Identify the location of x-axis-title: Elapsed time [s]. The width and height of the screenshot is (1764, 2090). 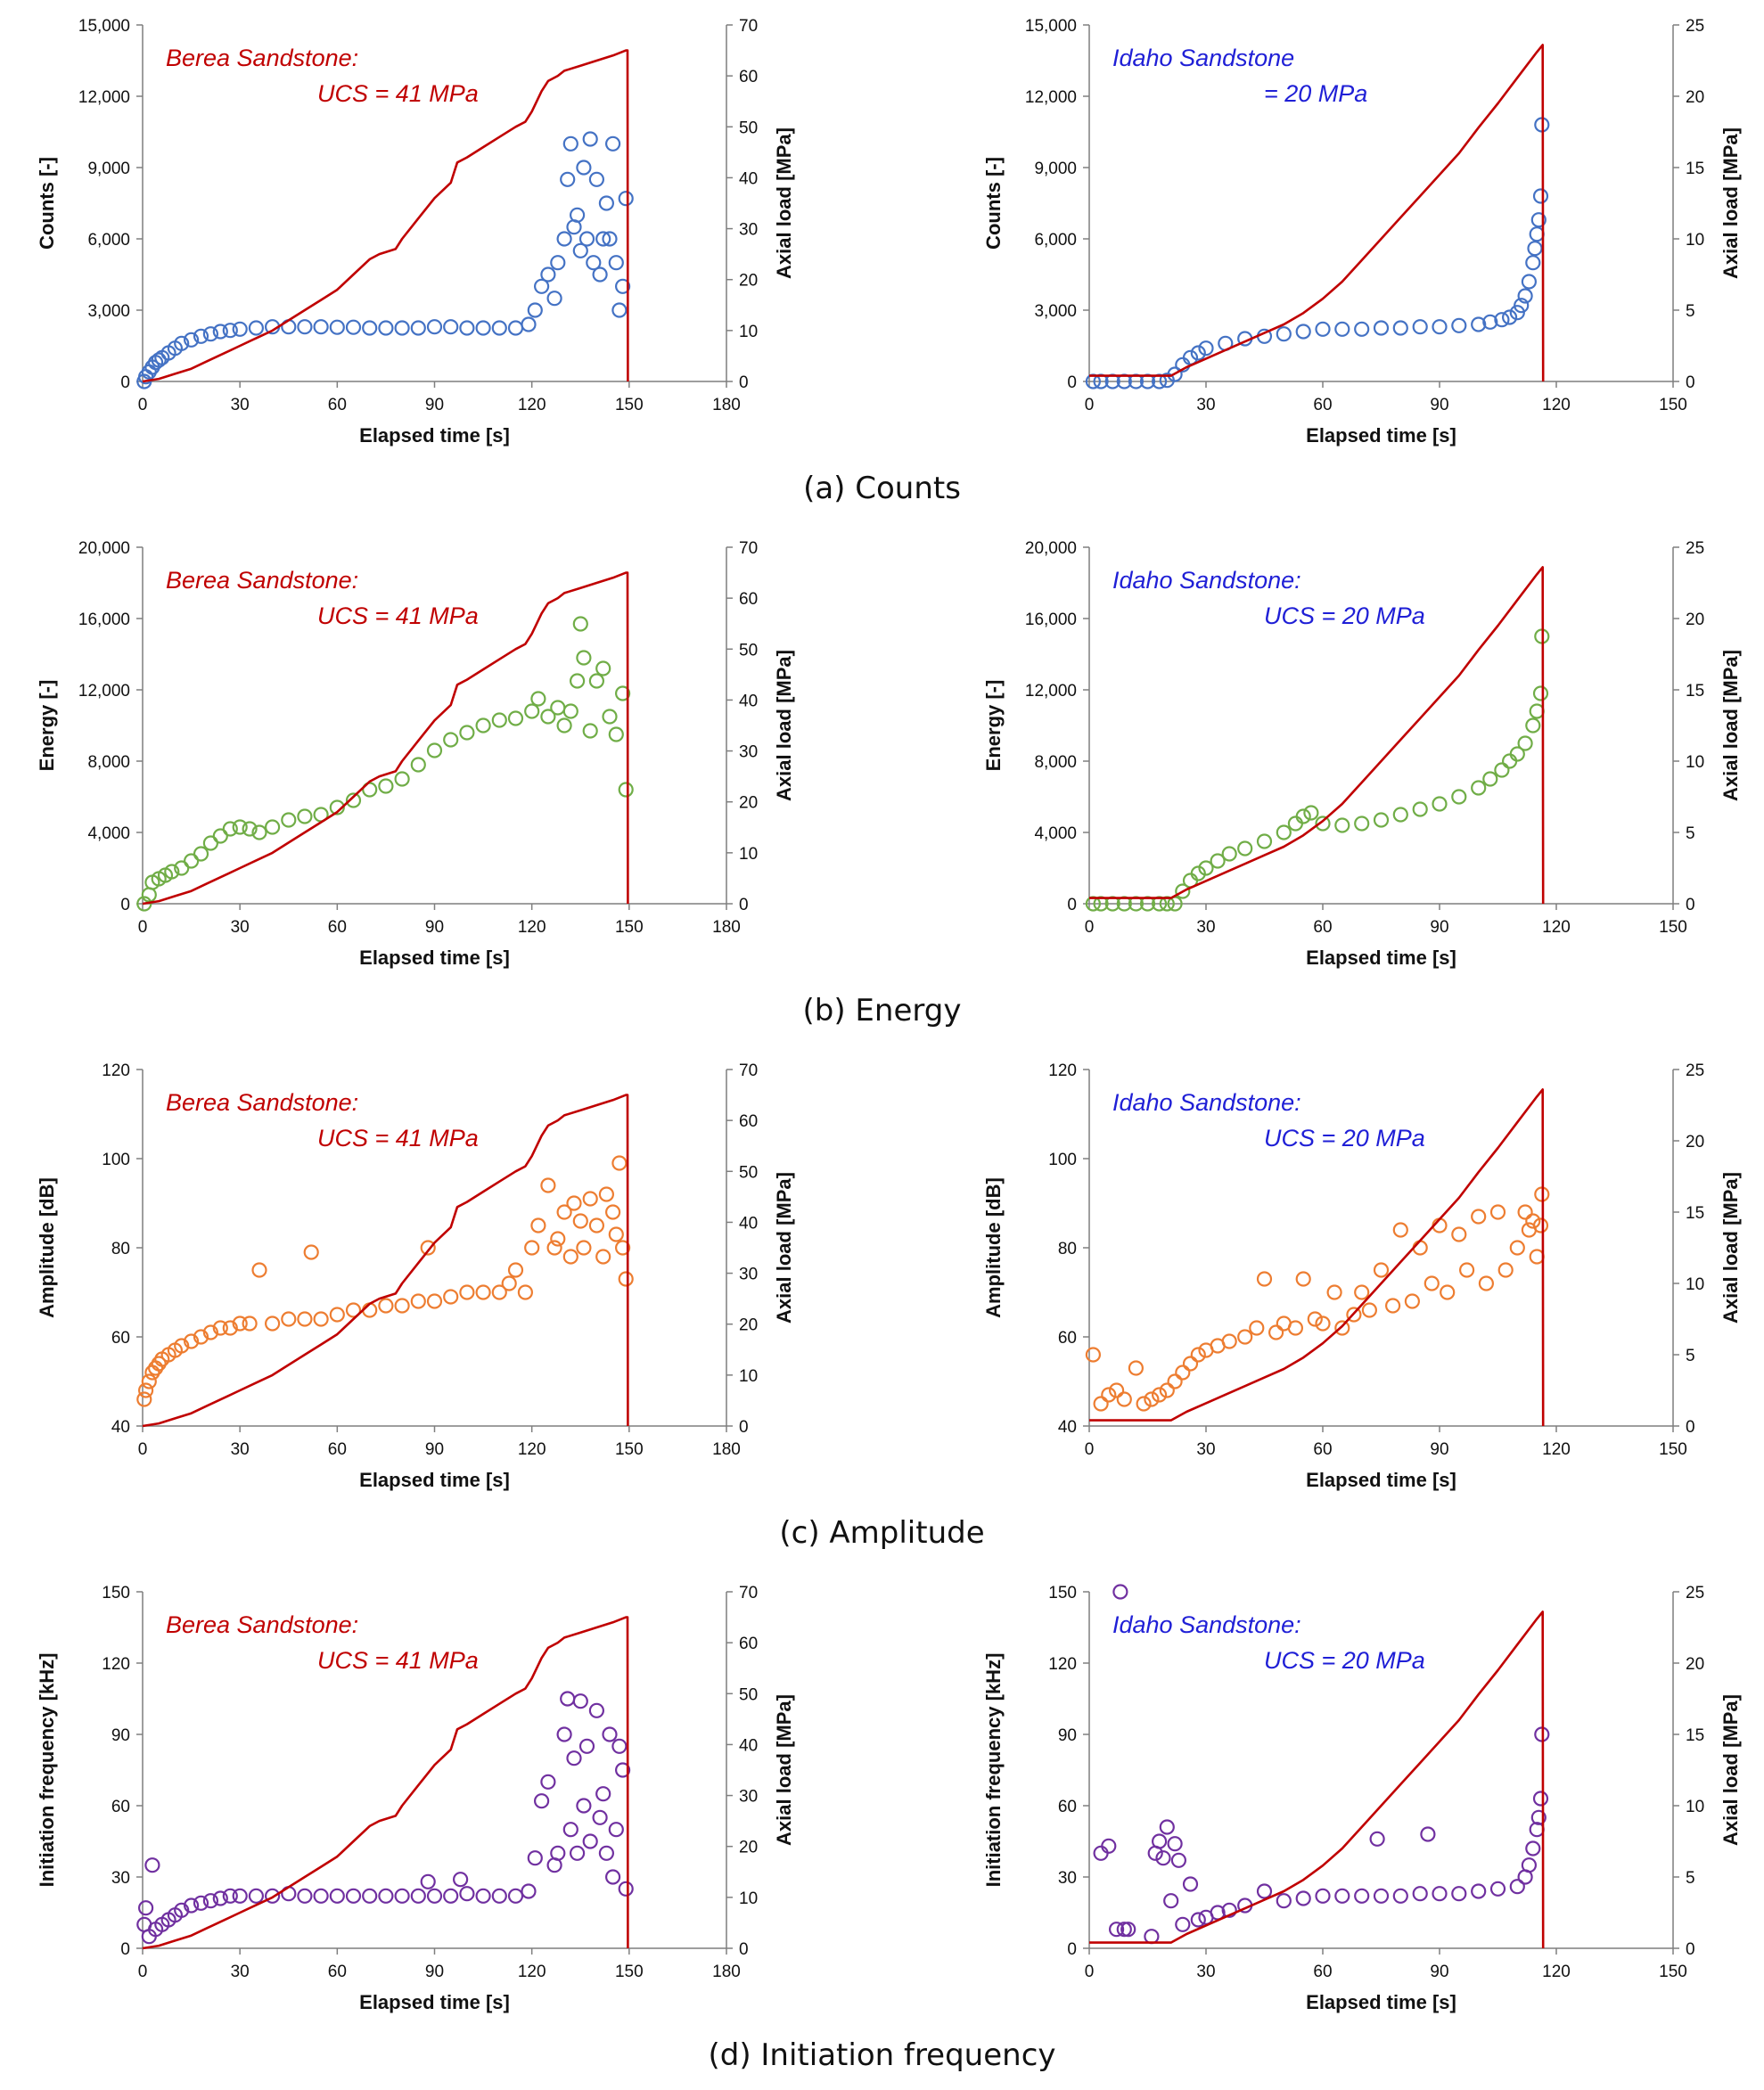
(1381, 435).